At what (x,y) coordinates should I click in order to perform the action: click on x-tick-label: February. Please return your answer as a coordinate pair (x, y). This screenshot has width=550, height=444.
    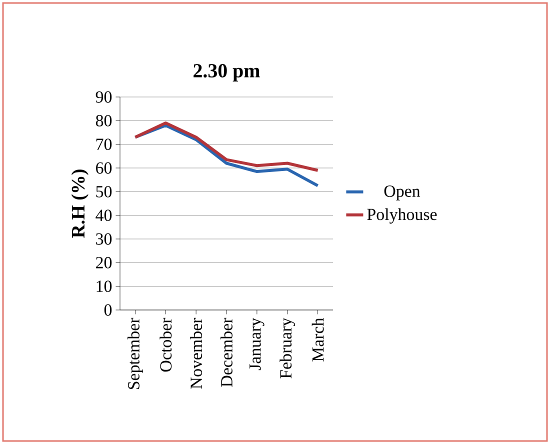
    Looking at the image, I should click on (288, 348).